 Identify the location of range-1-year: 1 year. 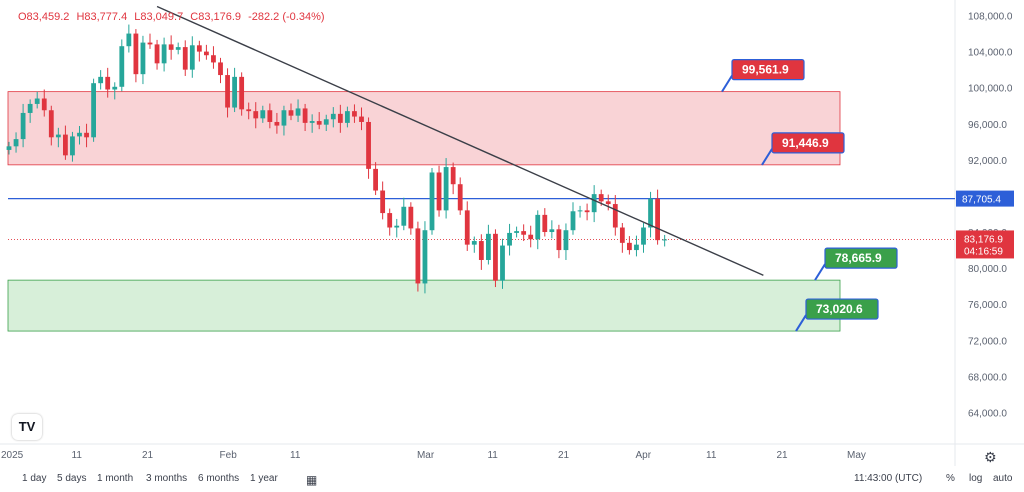
(264, 478).